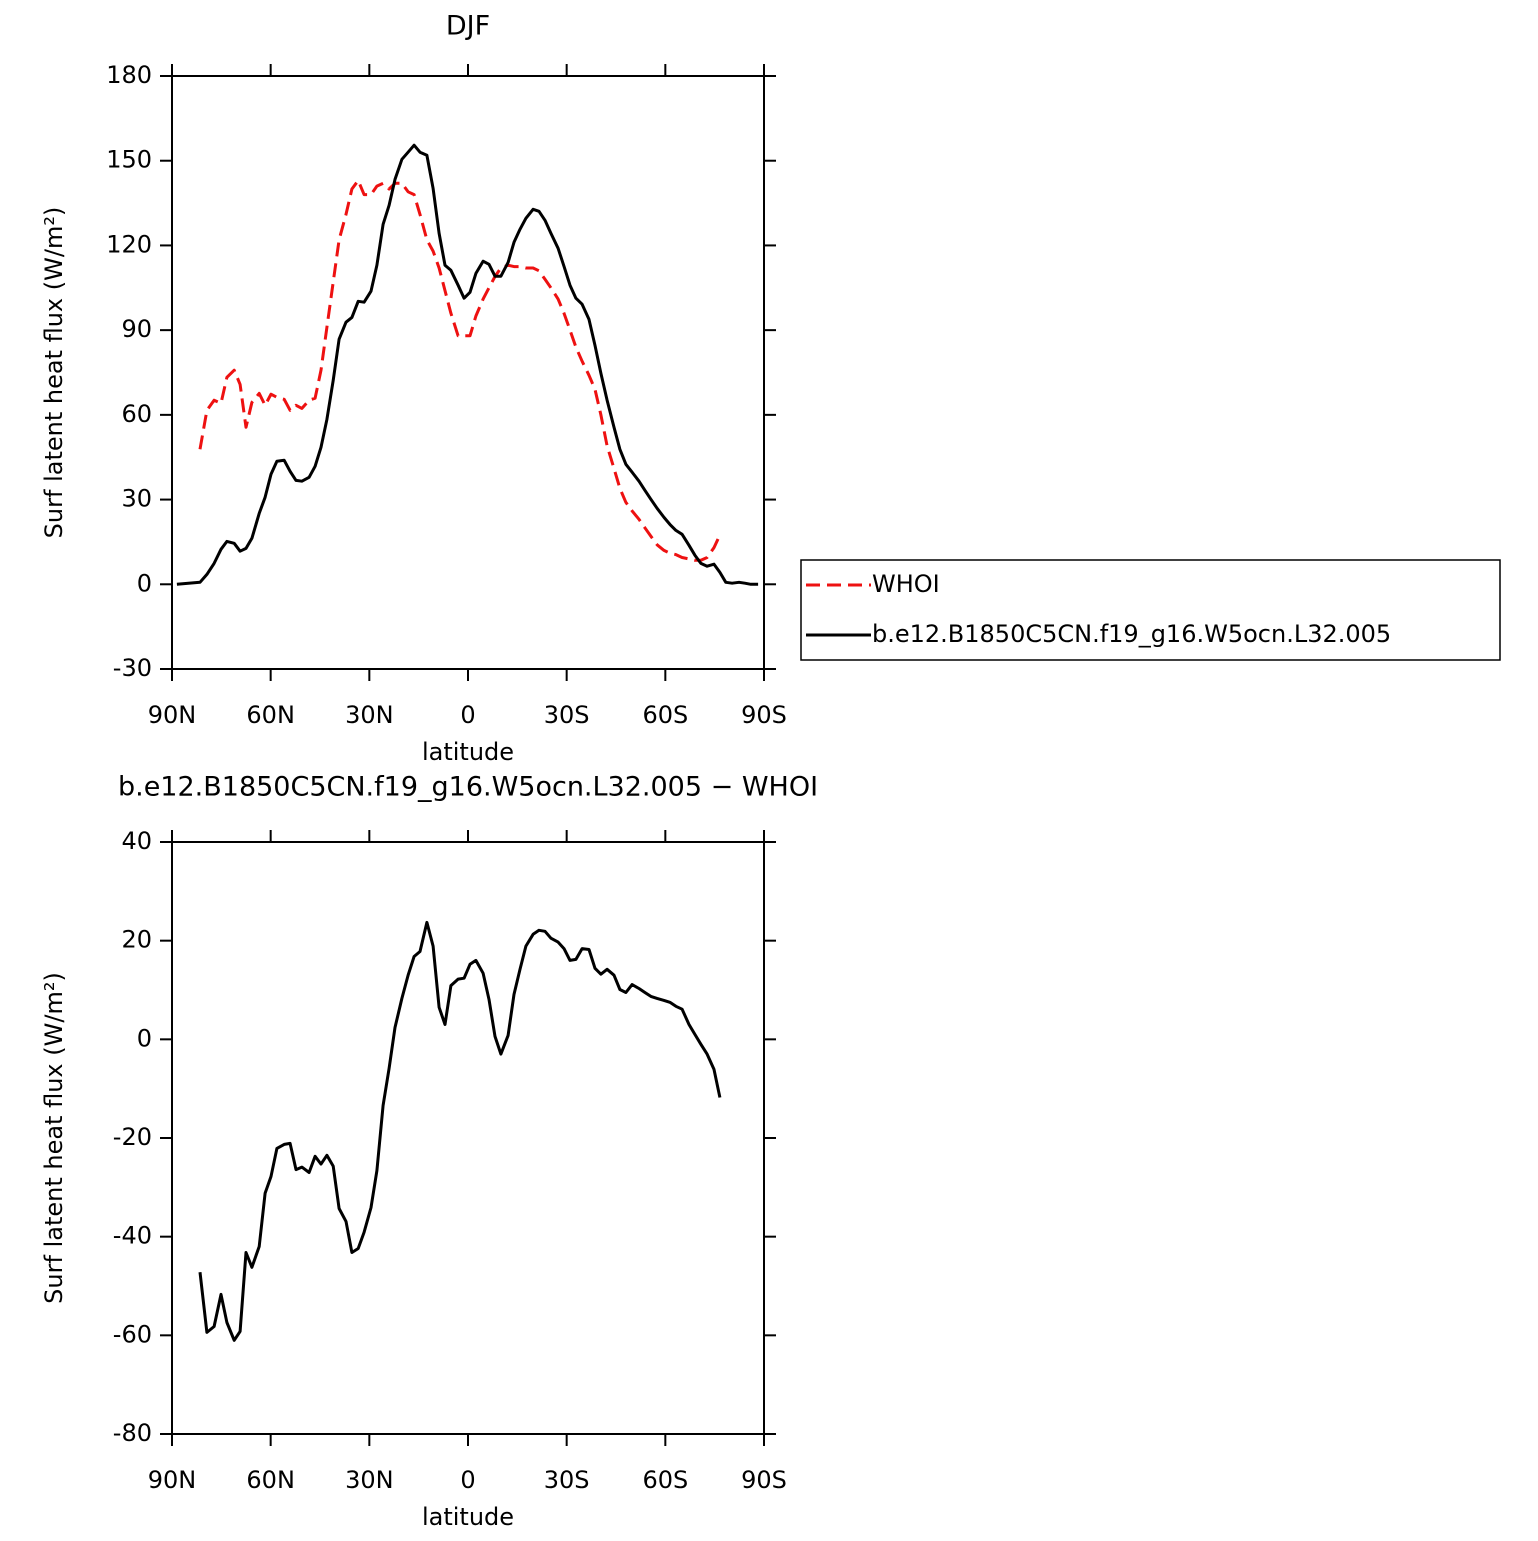 The width and height of the screenshot is (1538, 1541). What do you see at coordinates (136, 329) in the screenshot?
I see `y-tick-label: 90` at bounding box center [136, 329].